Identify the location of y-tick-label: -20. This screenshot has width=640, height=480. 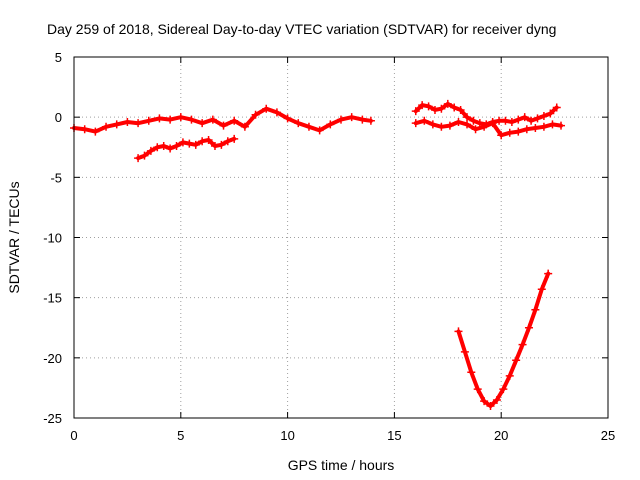
(52, 358).